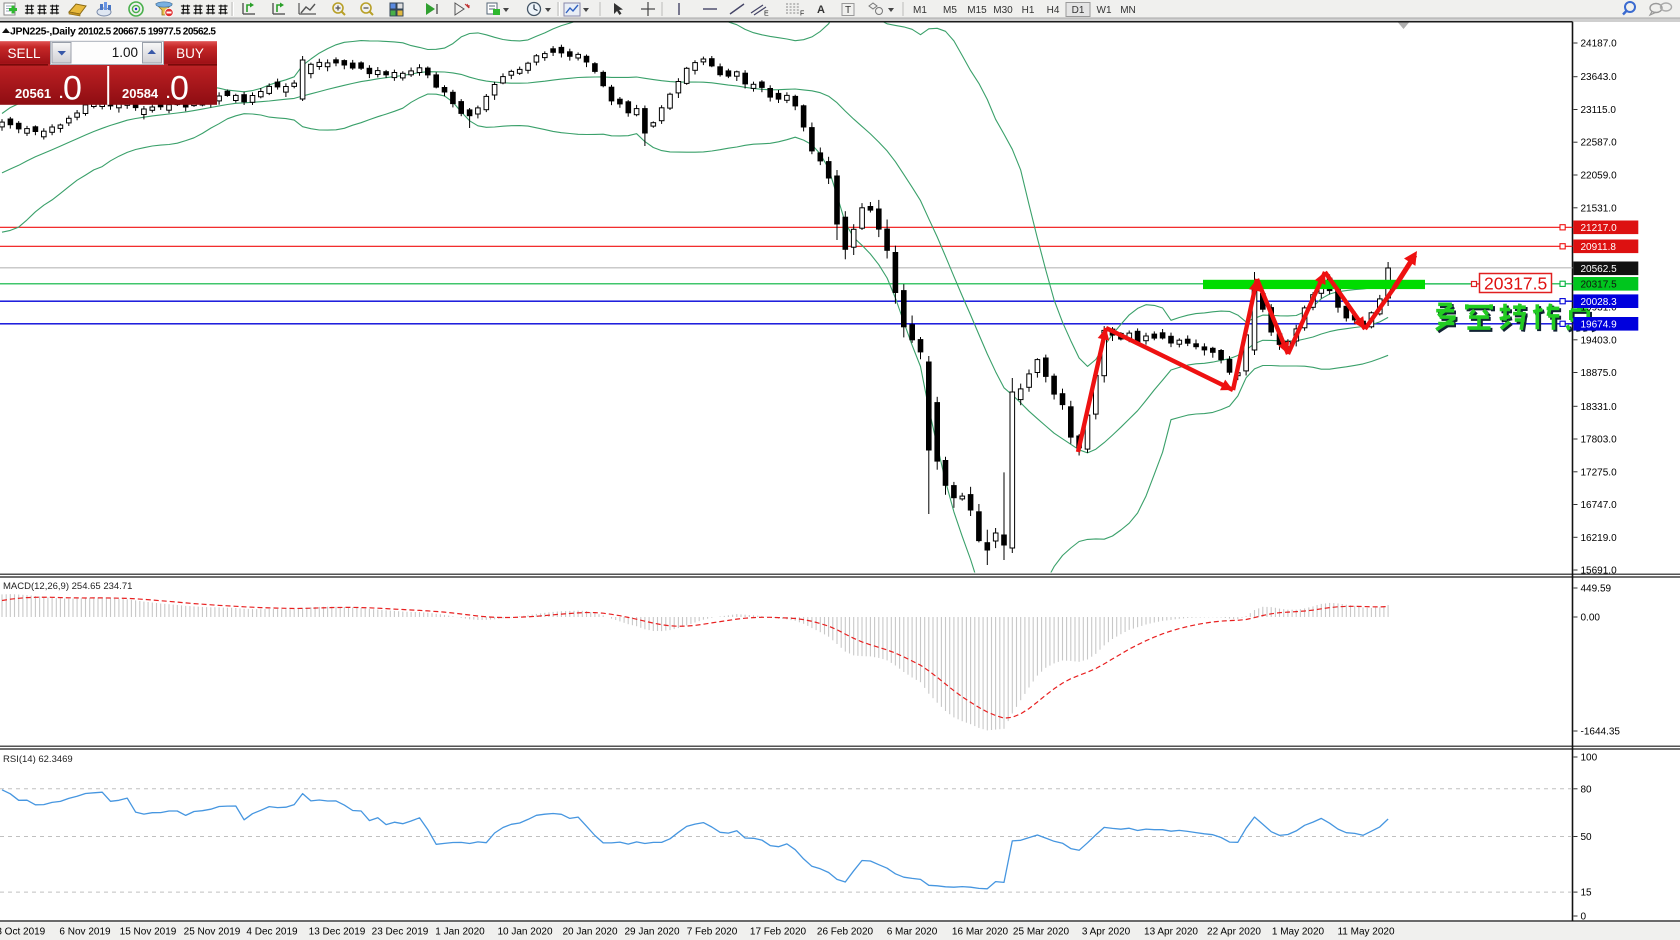 This screenshot has height=940, width=1680. I want to click on svg-text: 6 Nov 2019, so click(85, 932).